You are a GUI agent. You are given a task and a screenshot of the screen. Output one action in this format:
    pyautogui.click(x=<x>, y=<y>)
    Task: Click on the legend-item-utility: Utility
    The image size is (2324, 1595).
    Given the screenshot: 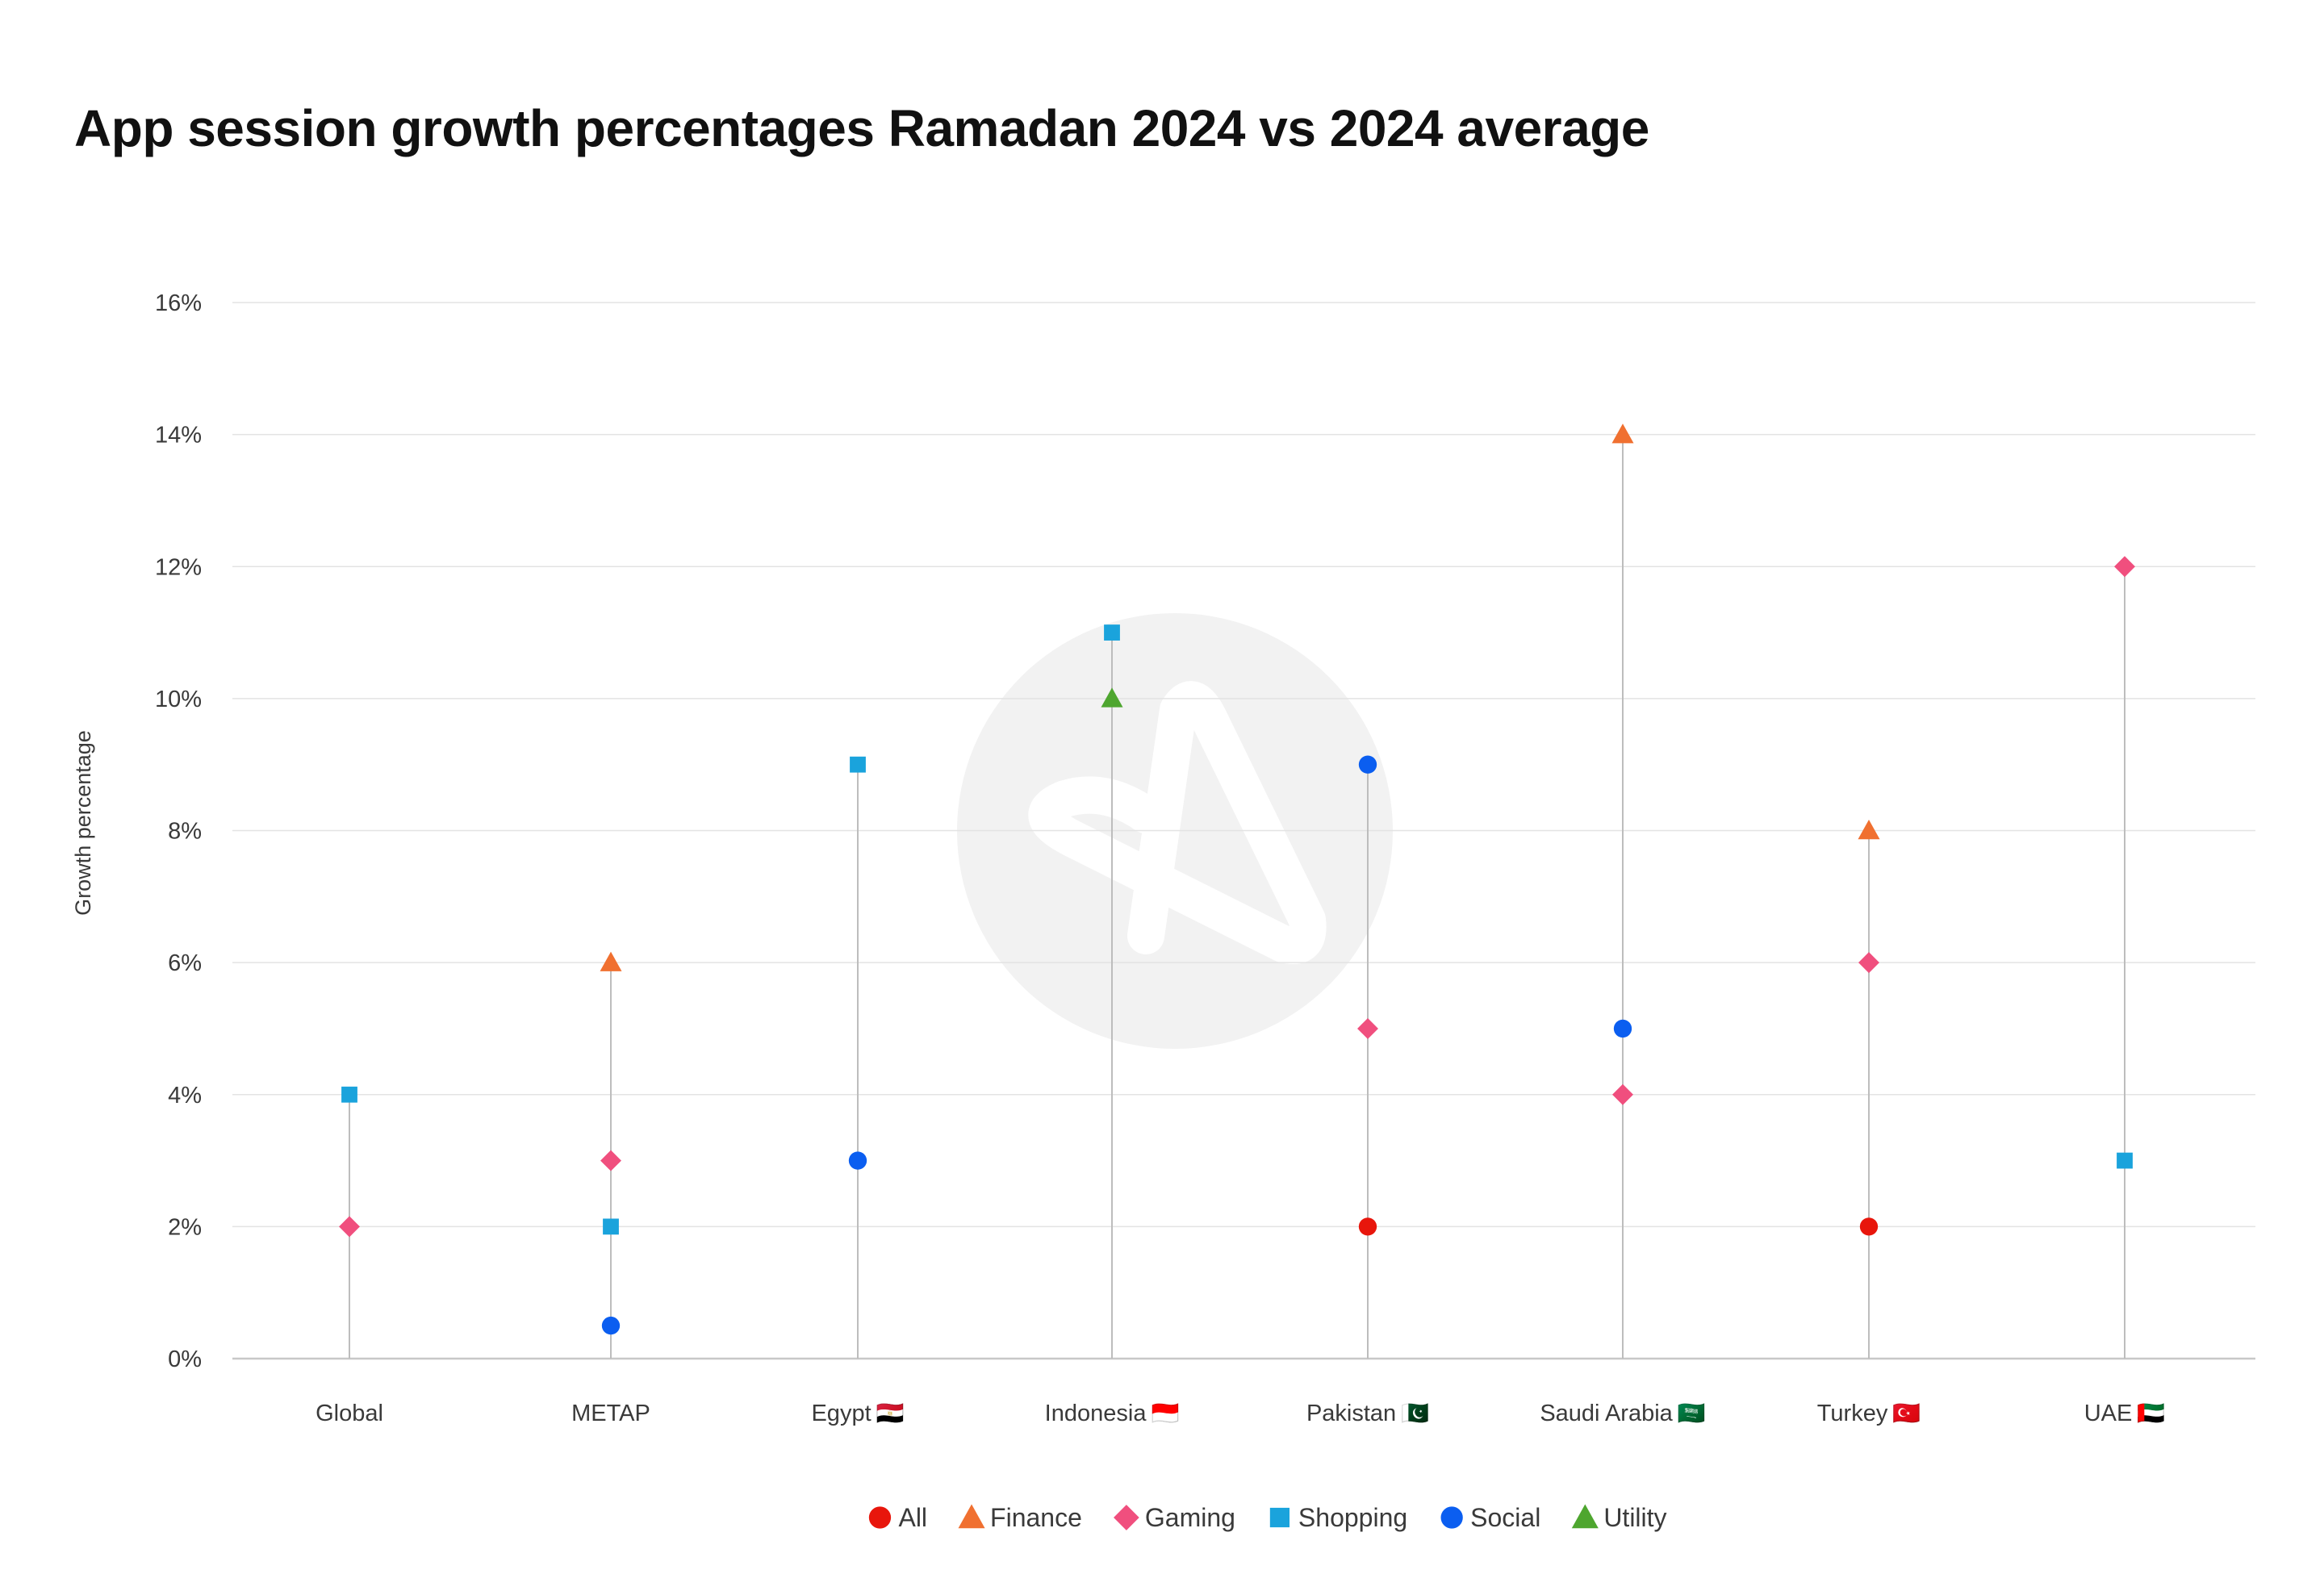 What is the action you would take?
    pyautogui.click(x=1619, y=1517)
    